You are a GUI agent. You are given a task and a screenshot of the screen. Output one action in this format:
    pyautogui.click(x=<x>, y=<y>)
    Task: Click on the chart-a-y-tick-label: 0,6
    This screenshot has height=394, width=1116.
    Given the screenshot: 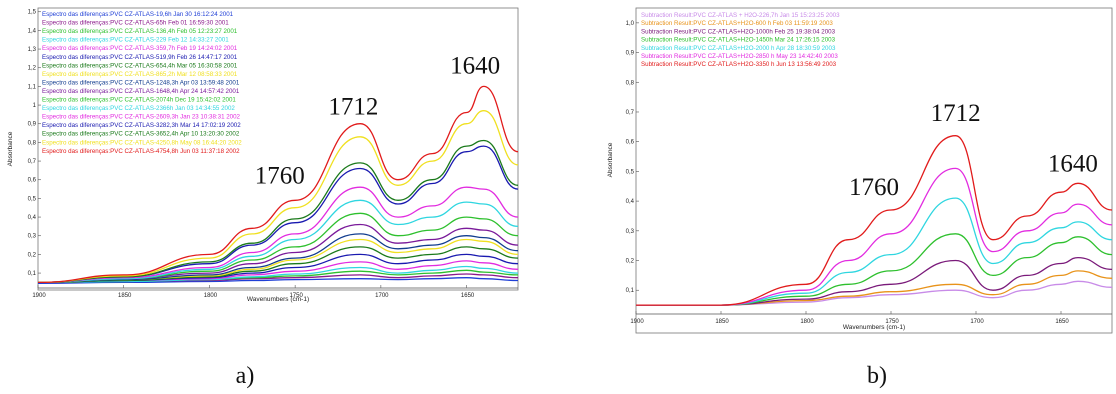 What is the action you would take?
    pyautogui.click(x=32, y=181)
    